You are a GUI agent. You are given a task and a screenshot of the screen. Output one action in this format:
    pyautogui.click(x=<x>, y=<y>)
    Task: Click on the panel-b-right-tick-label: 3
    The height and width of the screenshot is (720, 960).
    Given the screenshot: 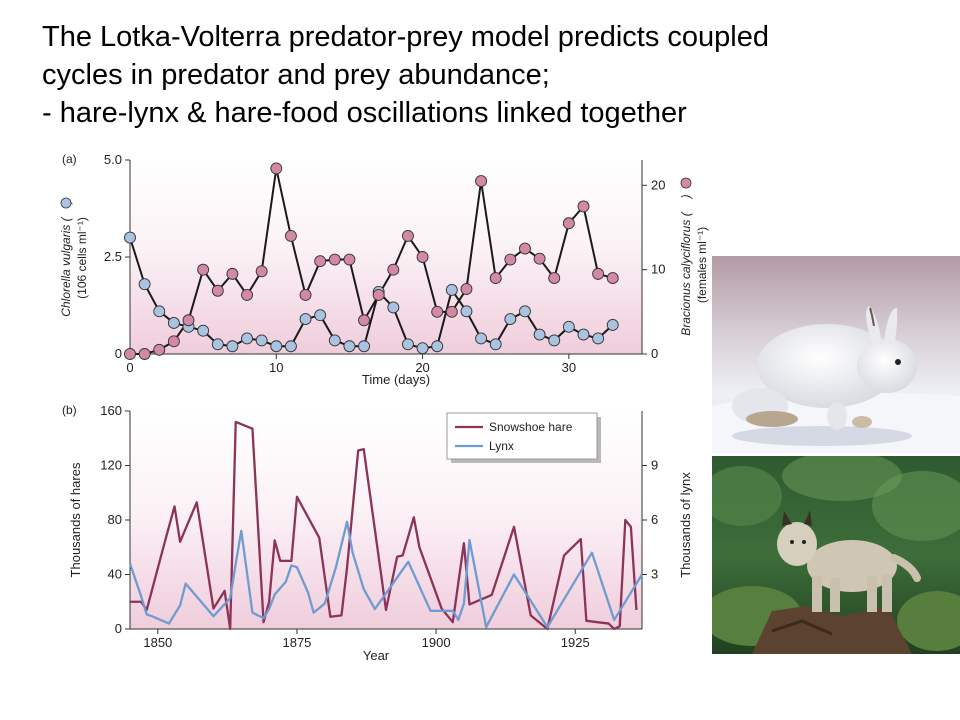 What is the action you would take?
    pyautogui.click(x=654, y=574)
    